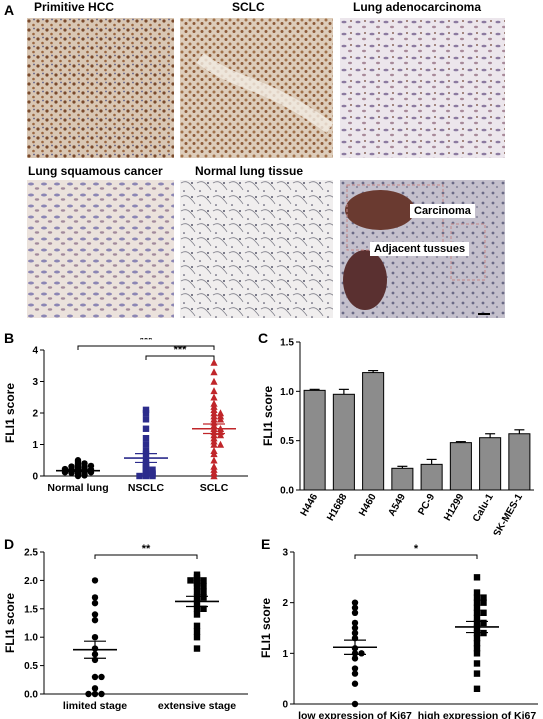  Describe the element at coordinates (249, 171) in the screenshot. I see `image-title-normal-lung: Normal lung tissue` at that location.